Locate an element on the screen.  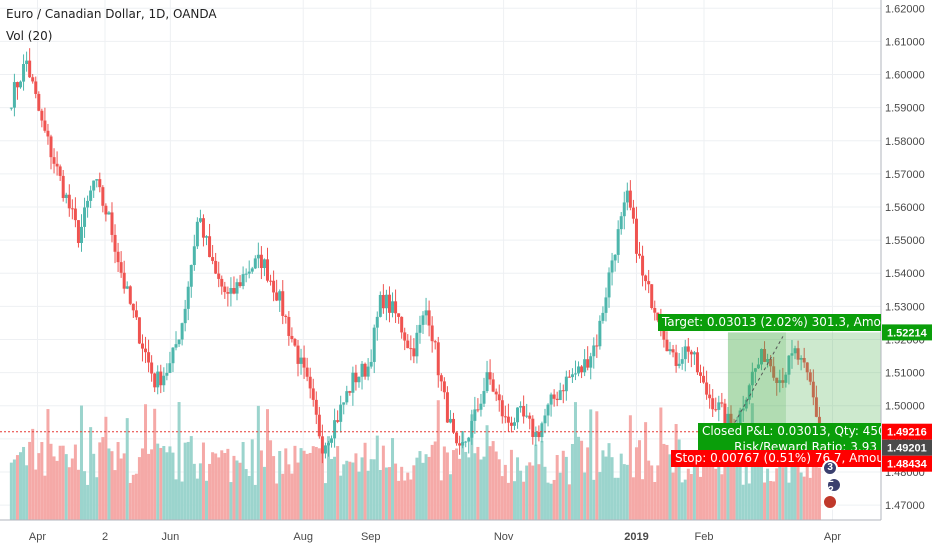
idea-count-badge: 3 is located at coordinates (830, 467).